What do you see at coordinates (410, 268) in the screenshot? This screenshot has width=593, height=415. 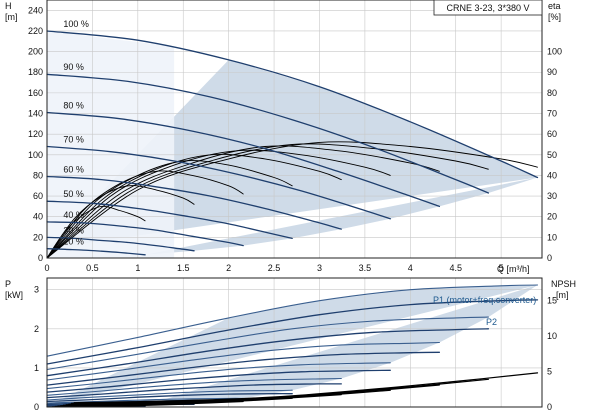 I see `q-tick-label: 4` at bounding box center [410, 268].